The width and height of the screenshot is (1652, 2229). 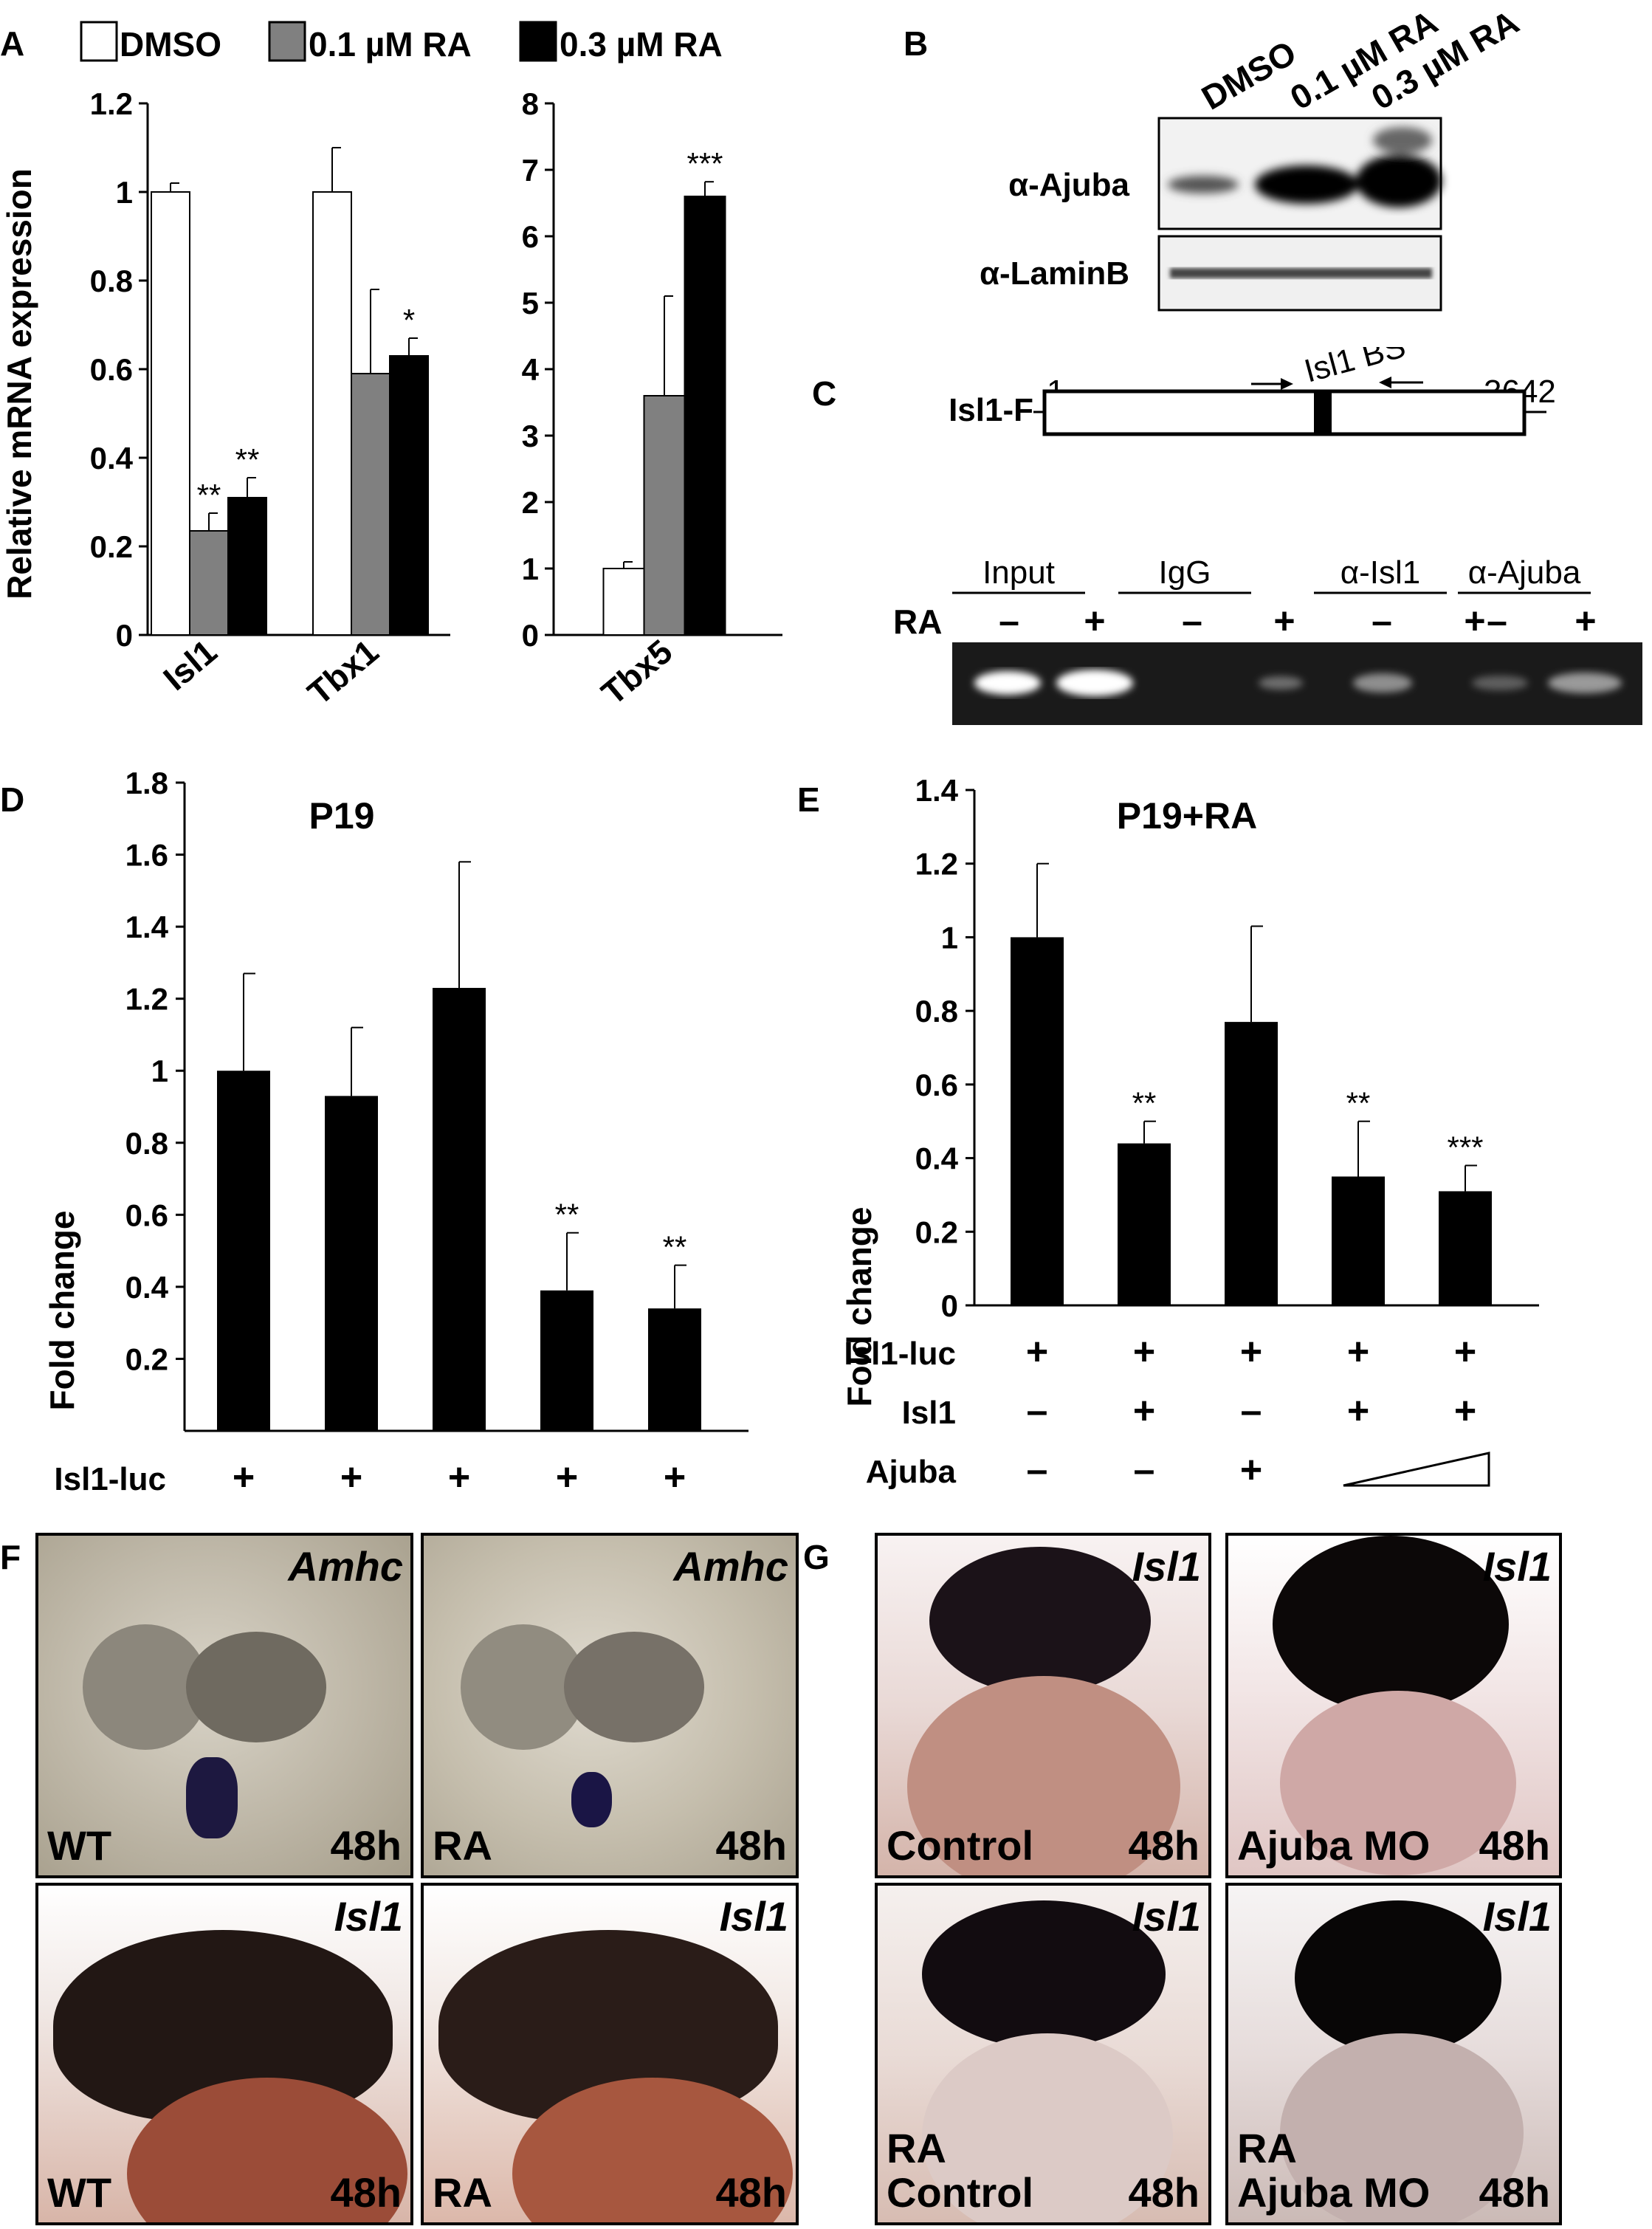 I want to click on photo-g-control: Isl1 Control 48h, so click(x=1043, y=1705).